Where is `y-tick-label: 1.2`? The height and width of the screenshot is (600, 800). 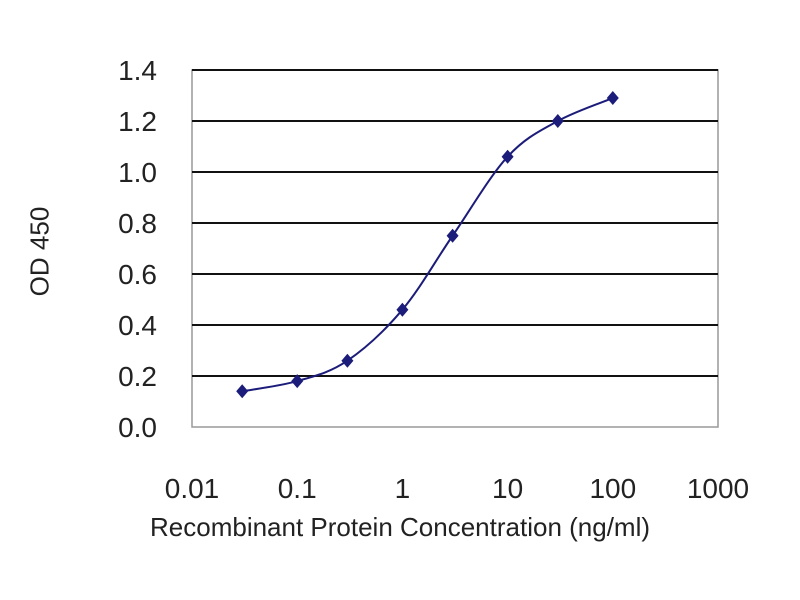
y-tick-label: 1.2 is located at coordinates (137, 121).